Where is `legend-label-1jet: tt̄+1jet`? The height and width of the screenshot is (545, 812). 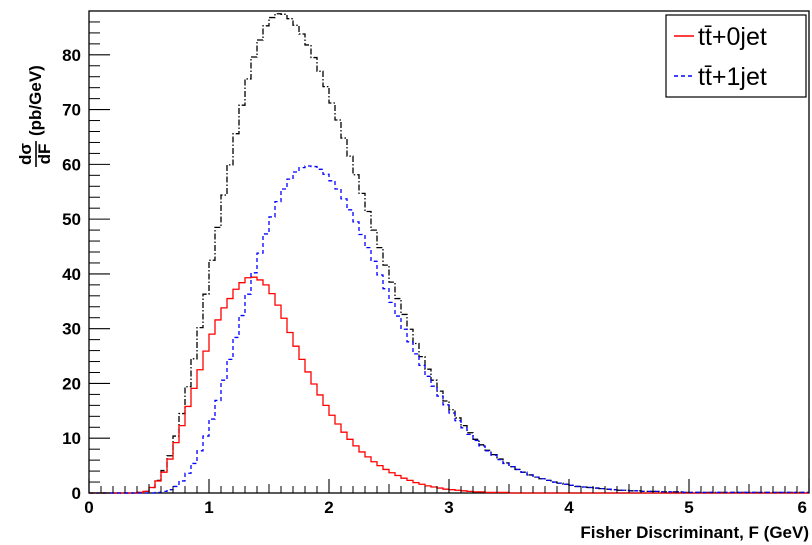 legend-label-1jet: tt̄+1jet is located at coordinates (732, 77).